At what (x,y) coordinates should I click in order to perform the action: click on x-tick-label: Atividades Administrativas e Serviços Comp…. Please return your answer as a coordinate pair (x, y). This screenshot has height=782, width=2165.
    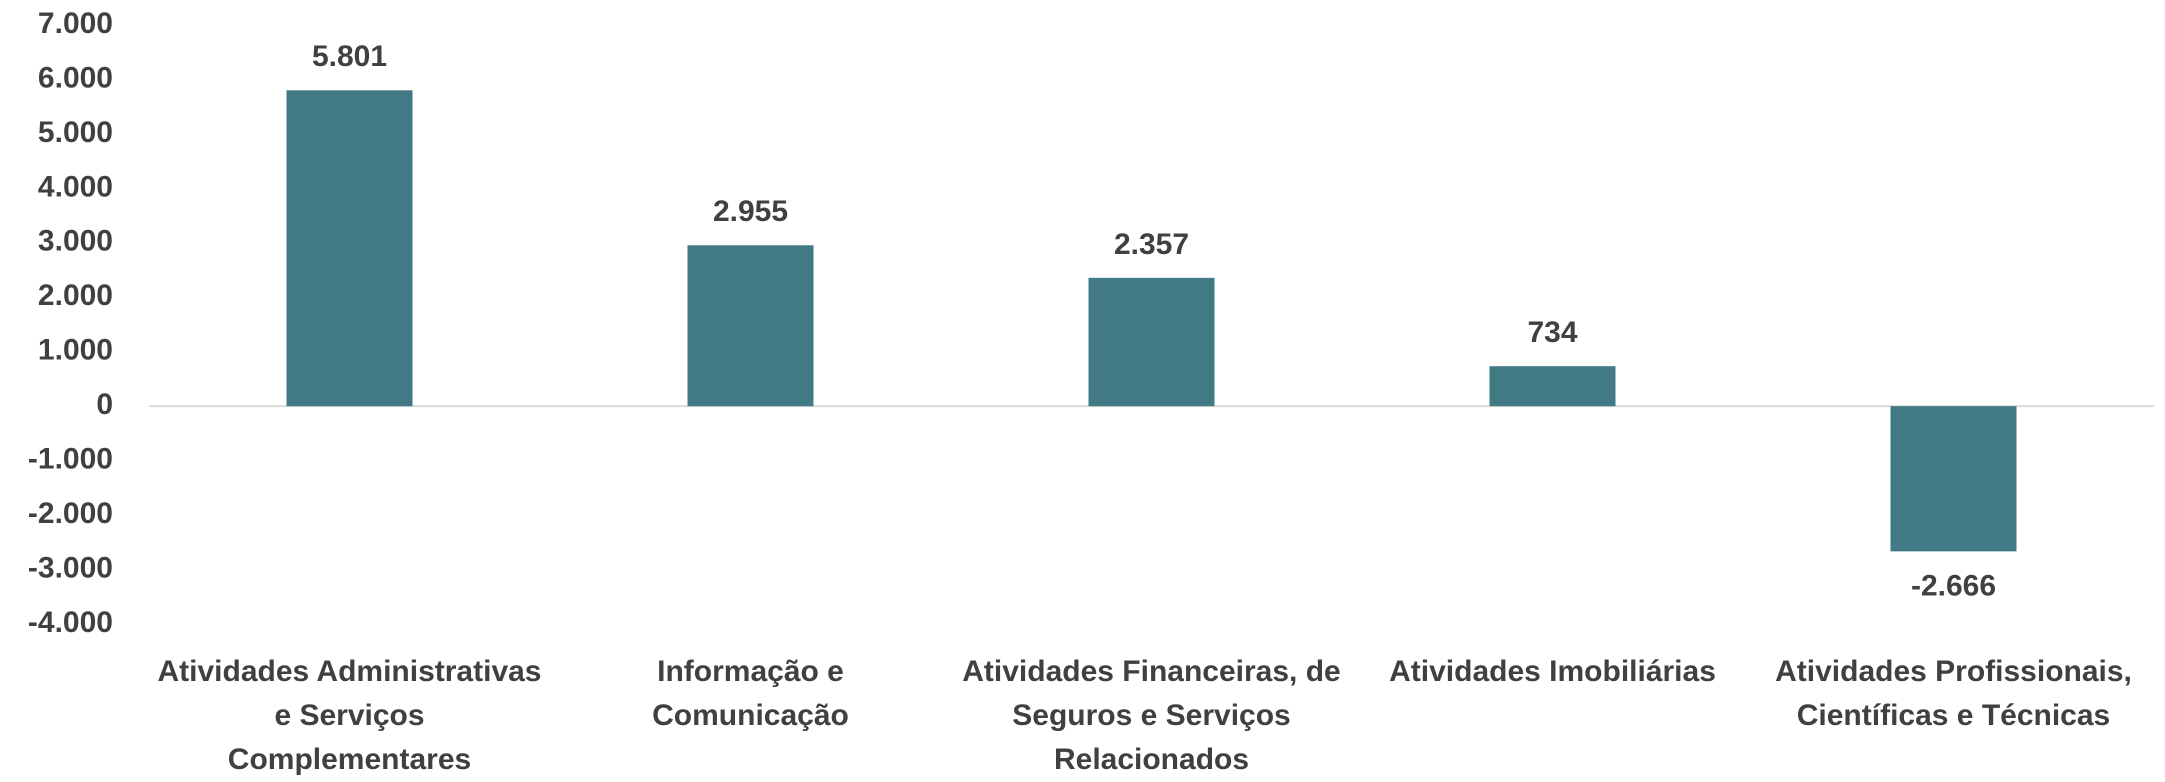
    Looking at the image, I should click on (349, 715).